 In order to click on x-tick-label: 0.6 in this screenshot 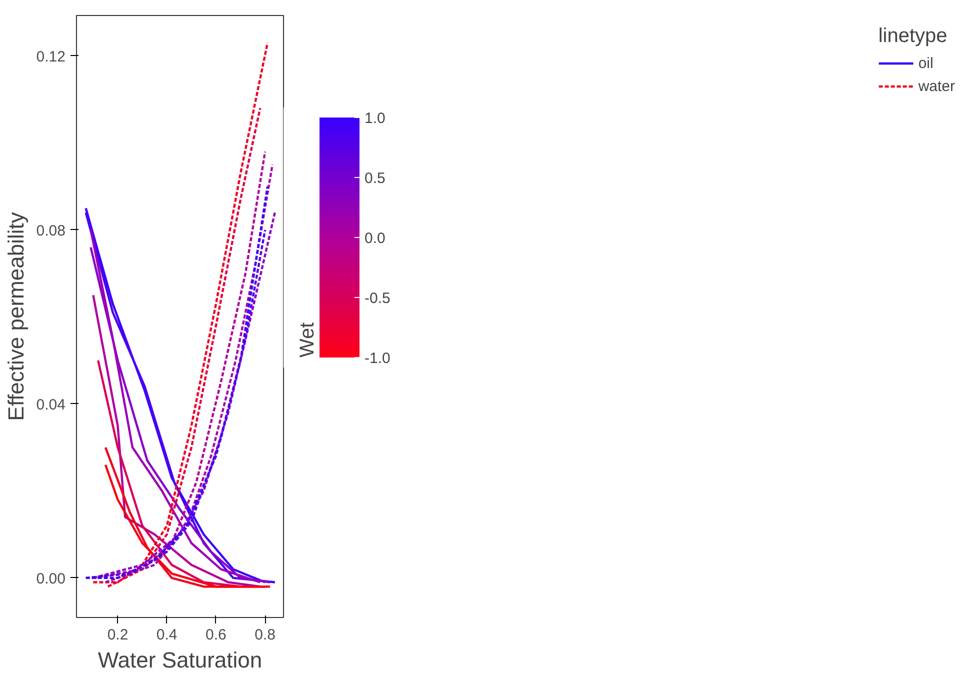, I will do `click(216, 635)`.